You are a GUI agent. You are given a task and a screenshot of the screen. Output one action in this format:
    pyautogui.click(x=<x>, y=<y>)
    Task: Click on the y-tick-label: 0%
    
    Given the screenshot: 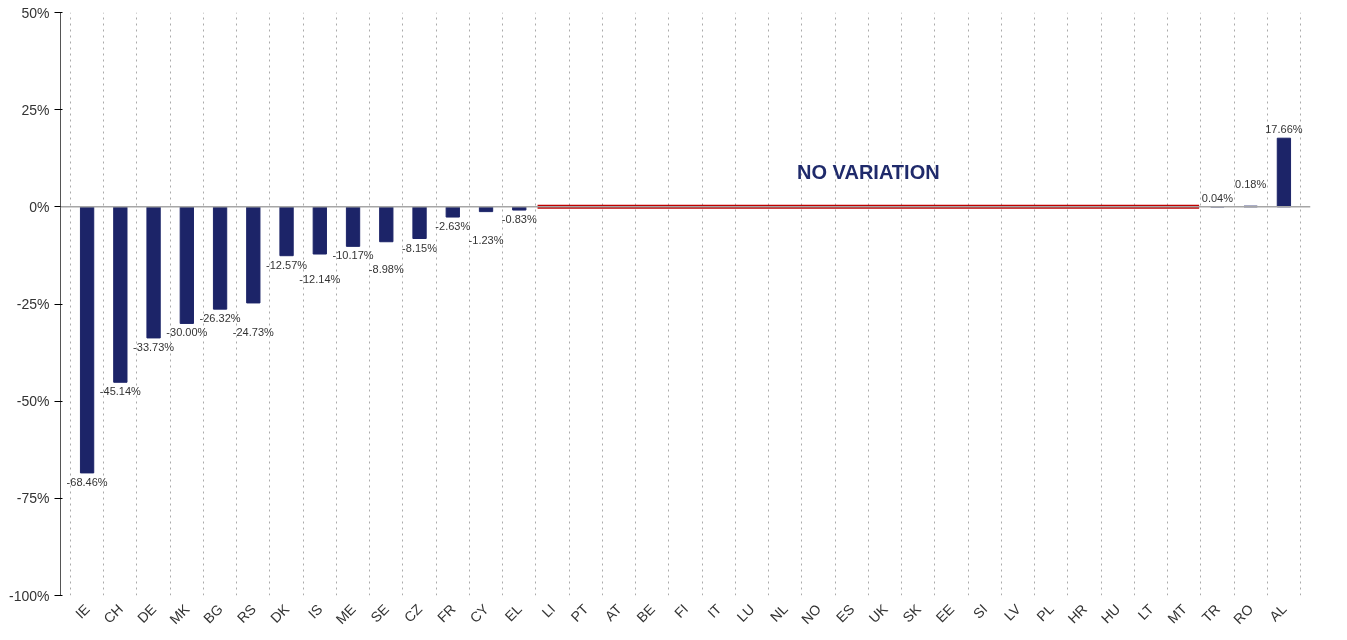 What is the action you would take?
    pyautogui.click(x=39, y=206)
    